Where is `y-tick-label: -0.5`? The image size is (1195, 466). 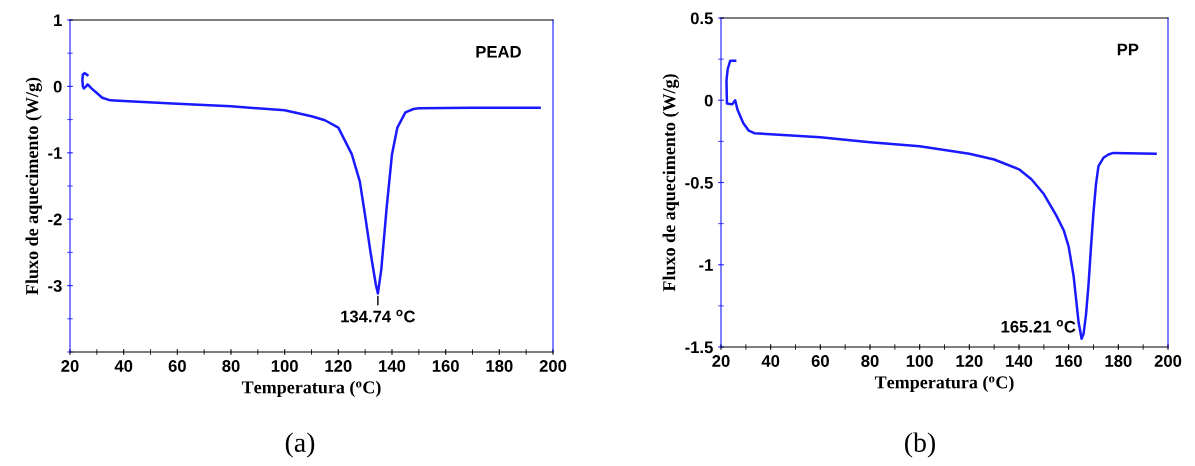 y-tick-label: -0.5 is located at coordinates (699, 182).